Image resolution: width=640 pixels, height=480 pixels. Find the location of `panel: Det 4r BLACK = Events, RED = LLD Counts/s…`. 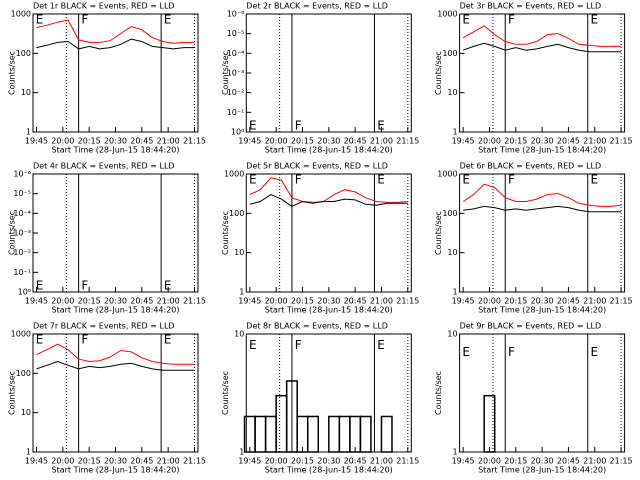

panel: Det 4r BLACK = Events, RED = LLD Counts/s… is located at coordinates (107, 238).